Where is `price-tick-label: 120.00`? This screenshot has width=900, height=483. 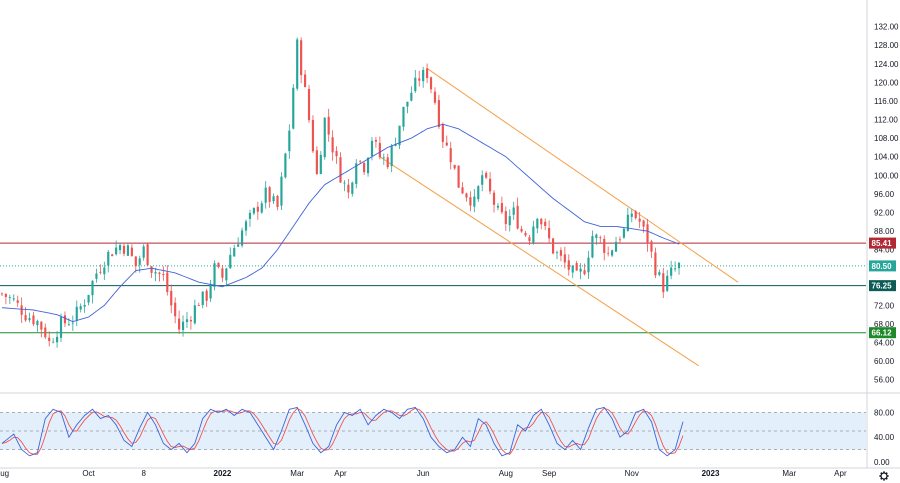 price-tick-label: 120.00 is located at coordinates (886, 82).